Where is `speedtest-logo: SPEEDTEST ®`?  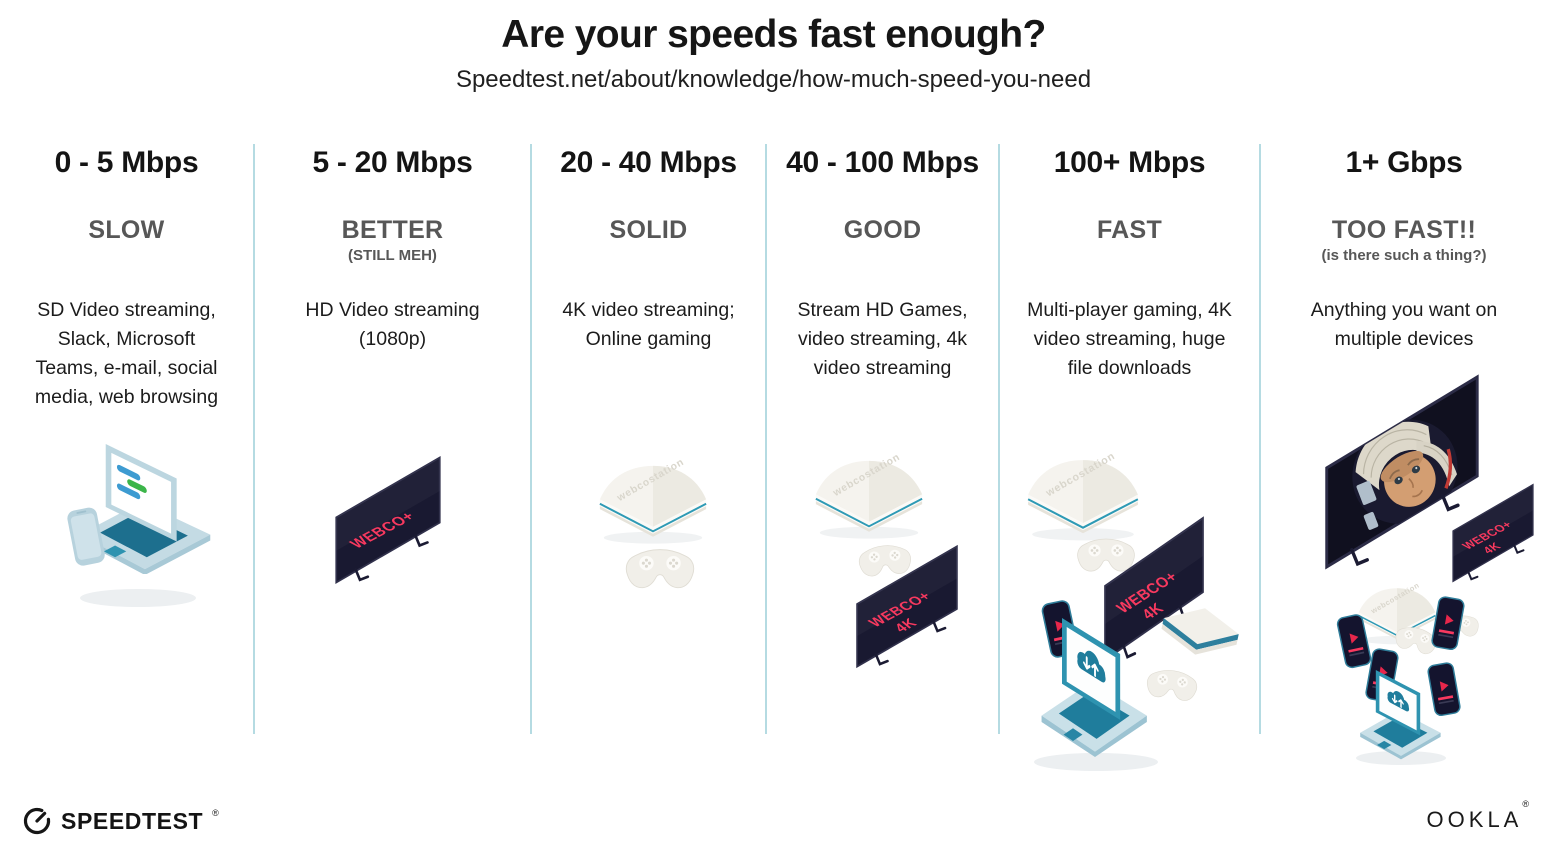 speedtest-logo: SPEEDTEST ® is located at coordinates (120, 821).